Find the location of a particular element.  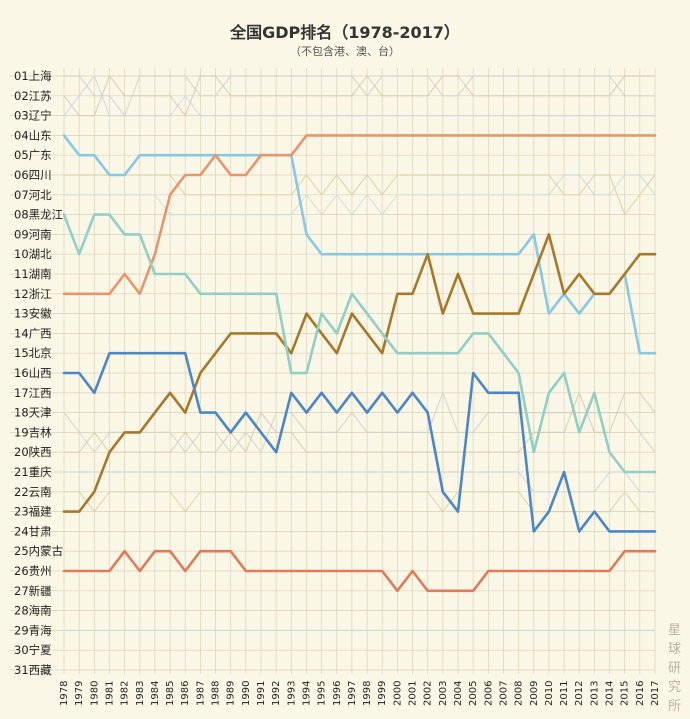

y-tick-label: 12浙江 is located at coordinates (33, 294).